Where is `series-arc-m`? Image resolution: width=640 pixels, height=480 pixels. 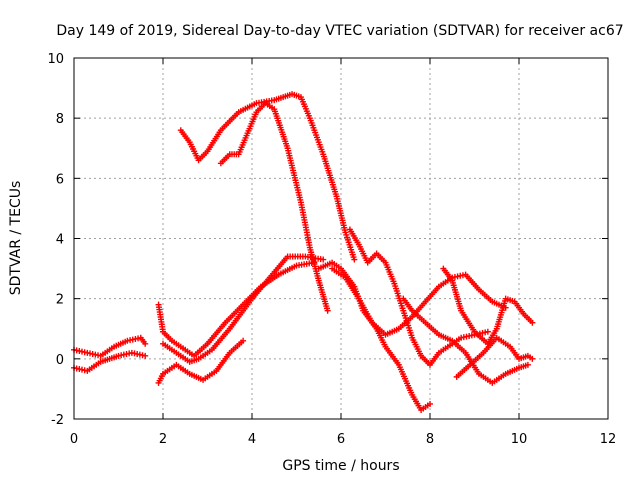 series-arc-m is located at coordinates (494, 357).